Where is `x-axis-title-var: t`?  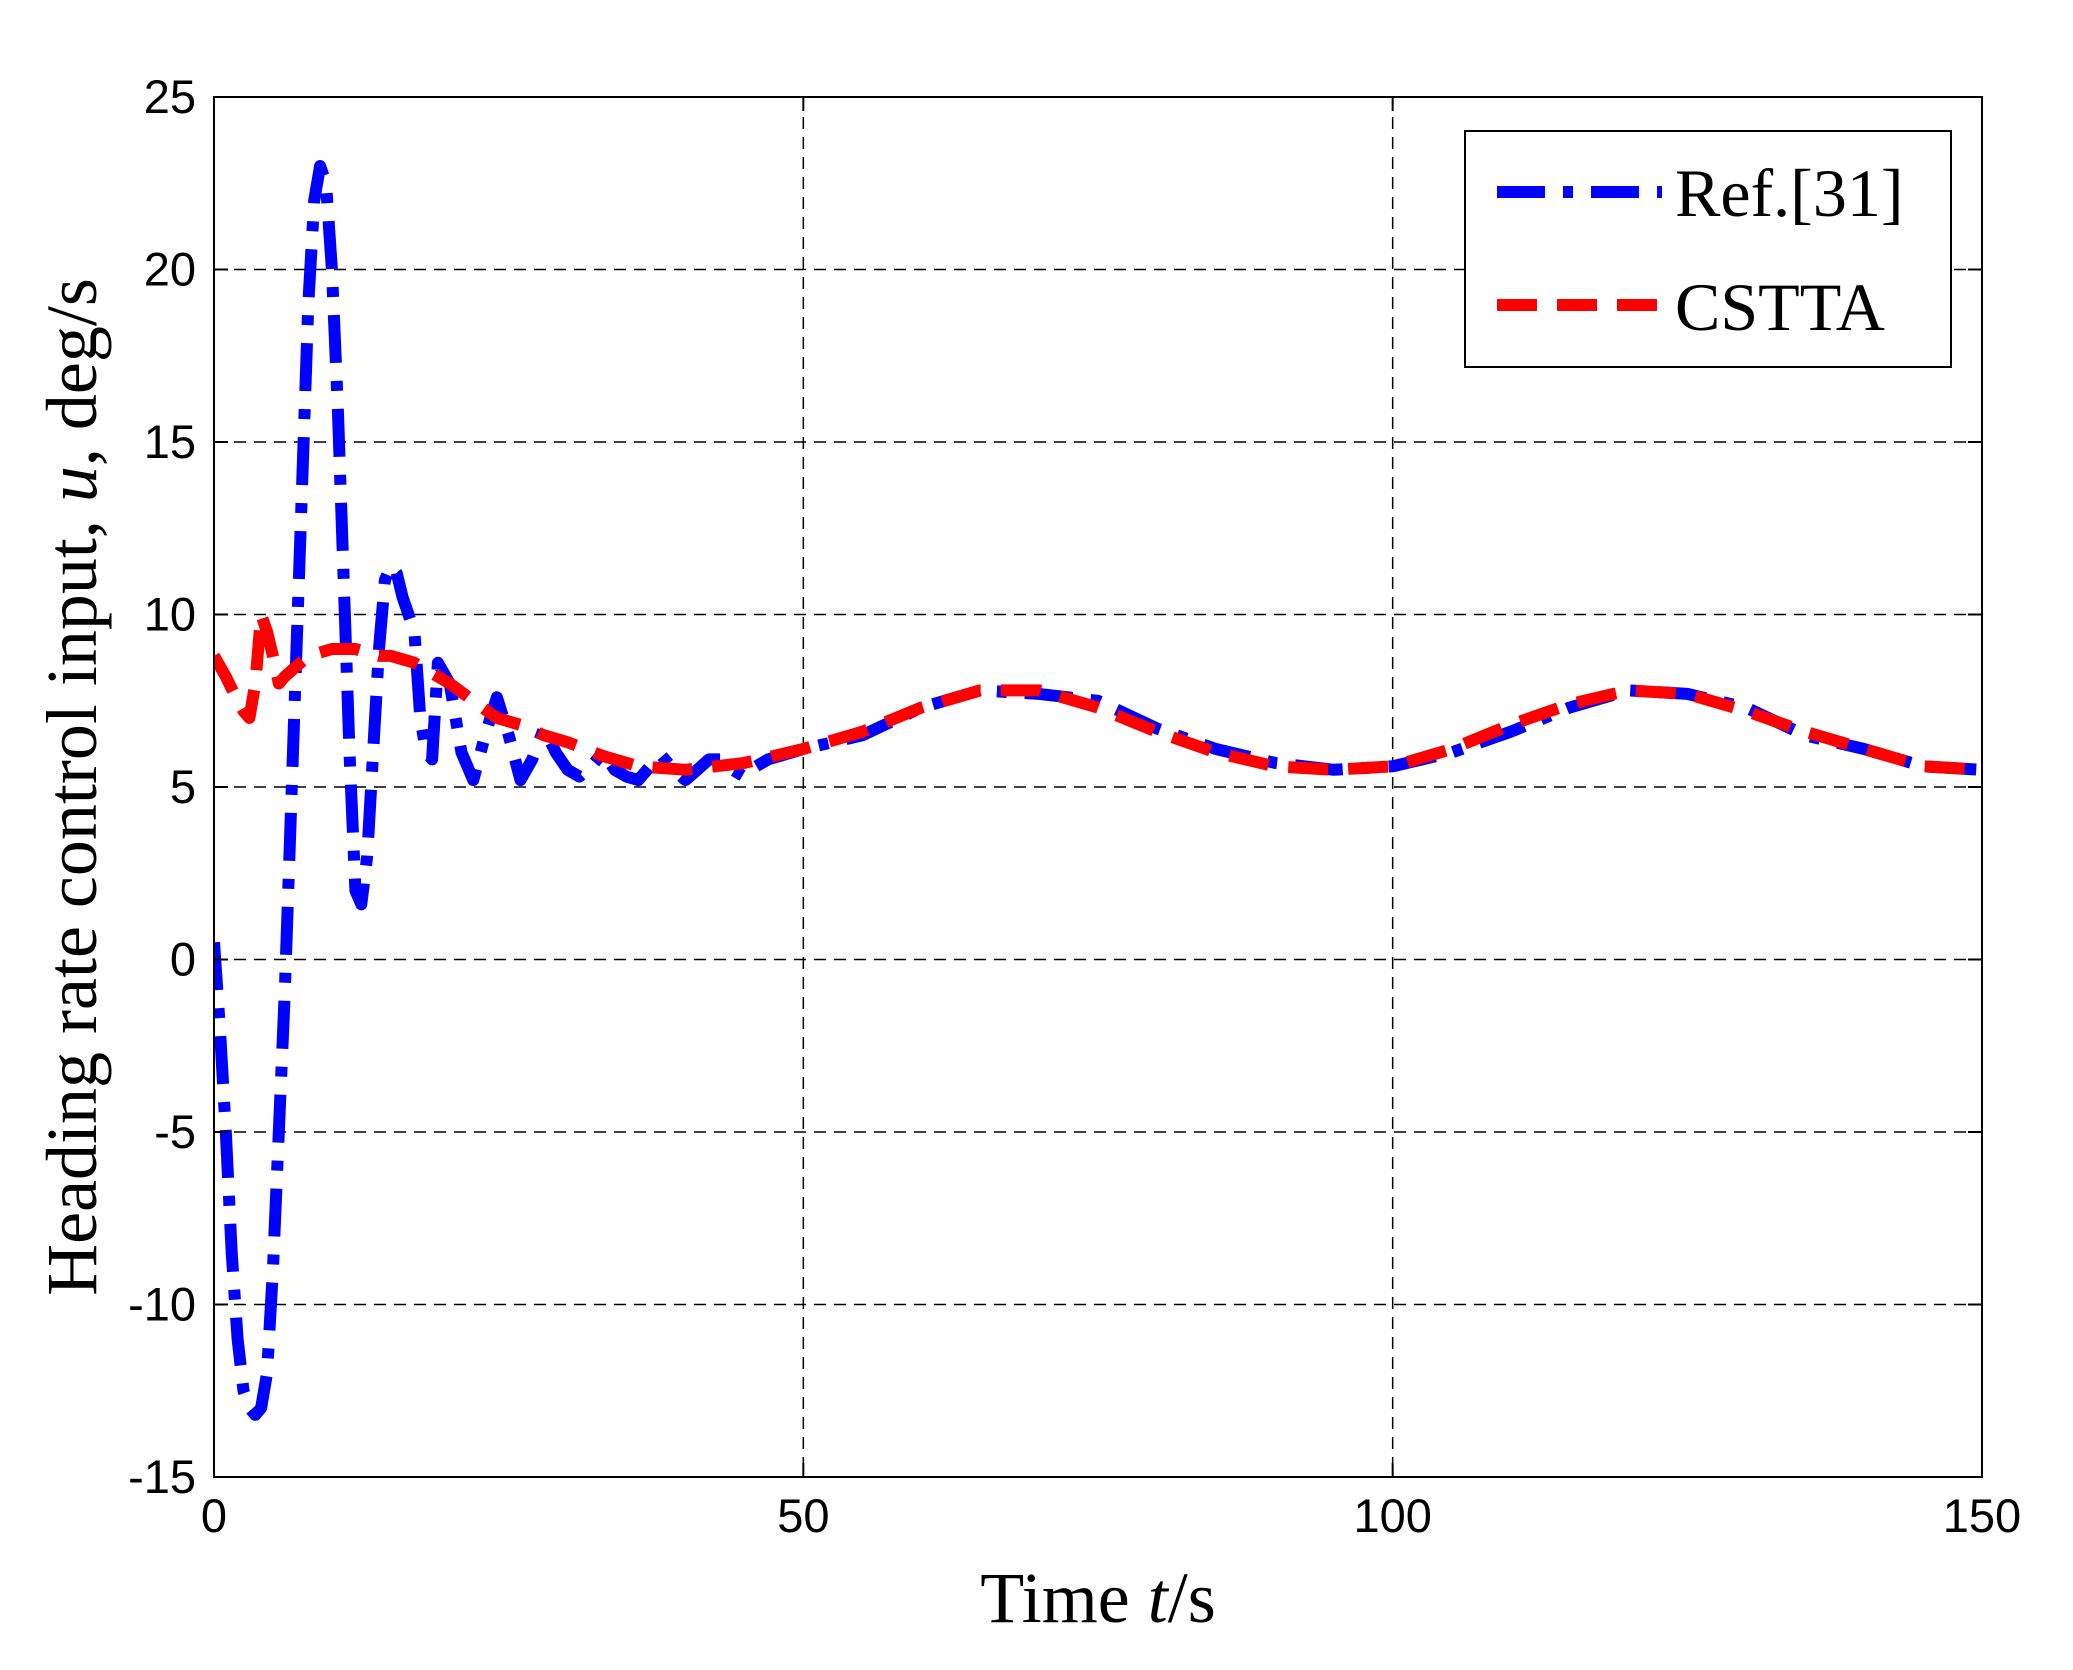 x-axis-title-var: t is located at coordinates (1159, 1598).